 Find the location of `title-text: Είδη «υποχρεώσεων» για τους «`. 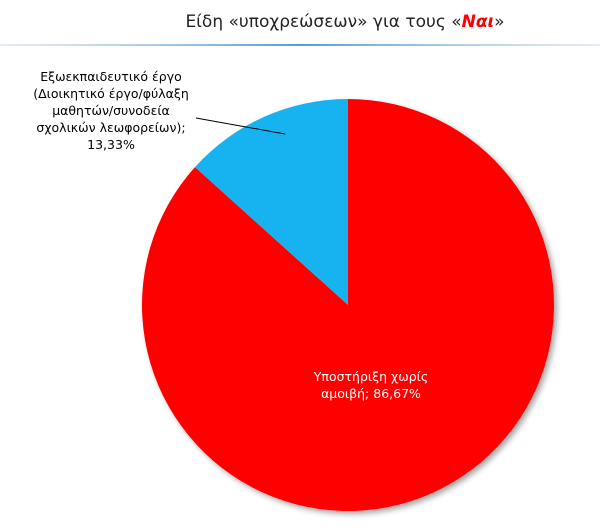

title-text: Είδη «υποχρεώσεων» για τους « is located at coordinates (323, 22).